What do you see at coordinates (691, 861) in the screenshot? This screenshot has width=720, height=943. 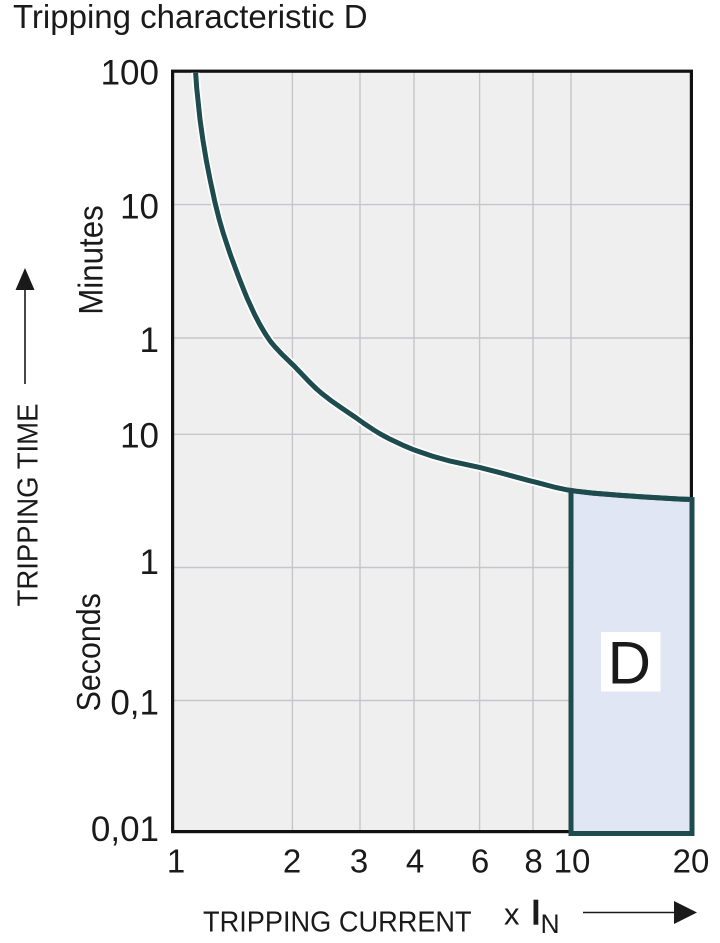 I see `svg-text: 20` at bounding box center [691, 861].